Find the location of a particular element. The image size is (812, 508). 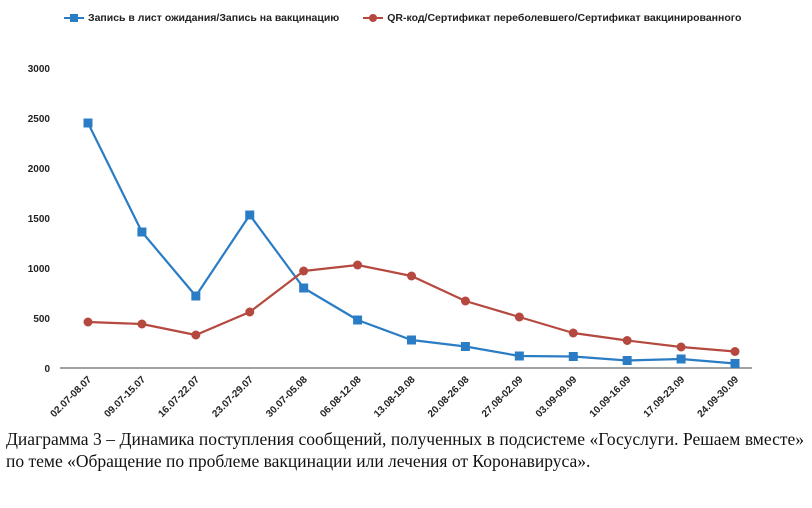

x-tick-label: 02.07-08.07 is located at coordinates (72, 397).